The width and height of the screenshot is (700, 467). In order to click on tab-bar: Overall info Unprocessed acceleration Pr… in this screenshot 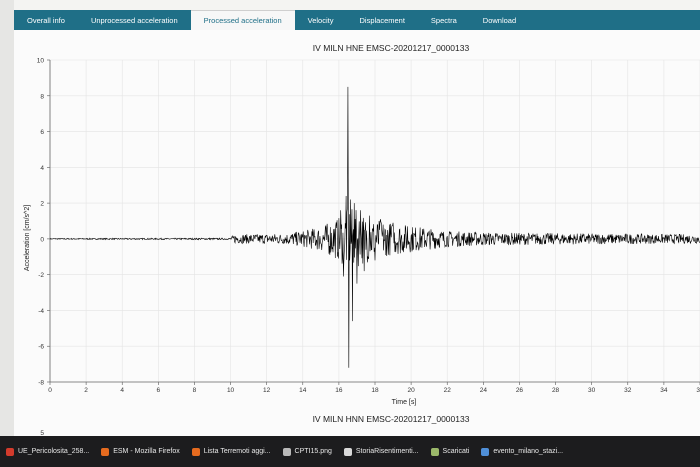, I will do `click(357, 20)`.